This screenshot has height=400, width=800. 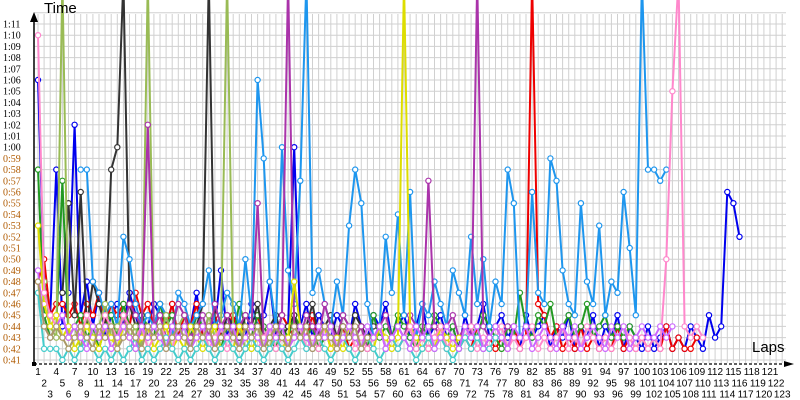 I want to click on x-tick-label: 3, so click(x=50, y=395).